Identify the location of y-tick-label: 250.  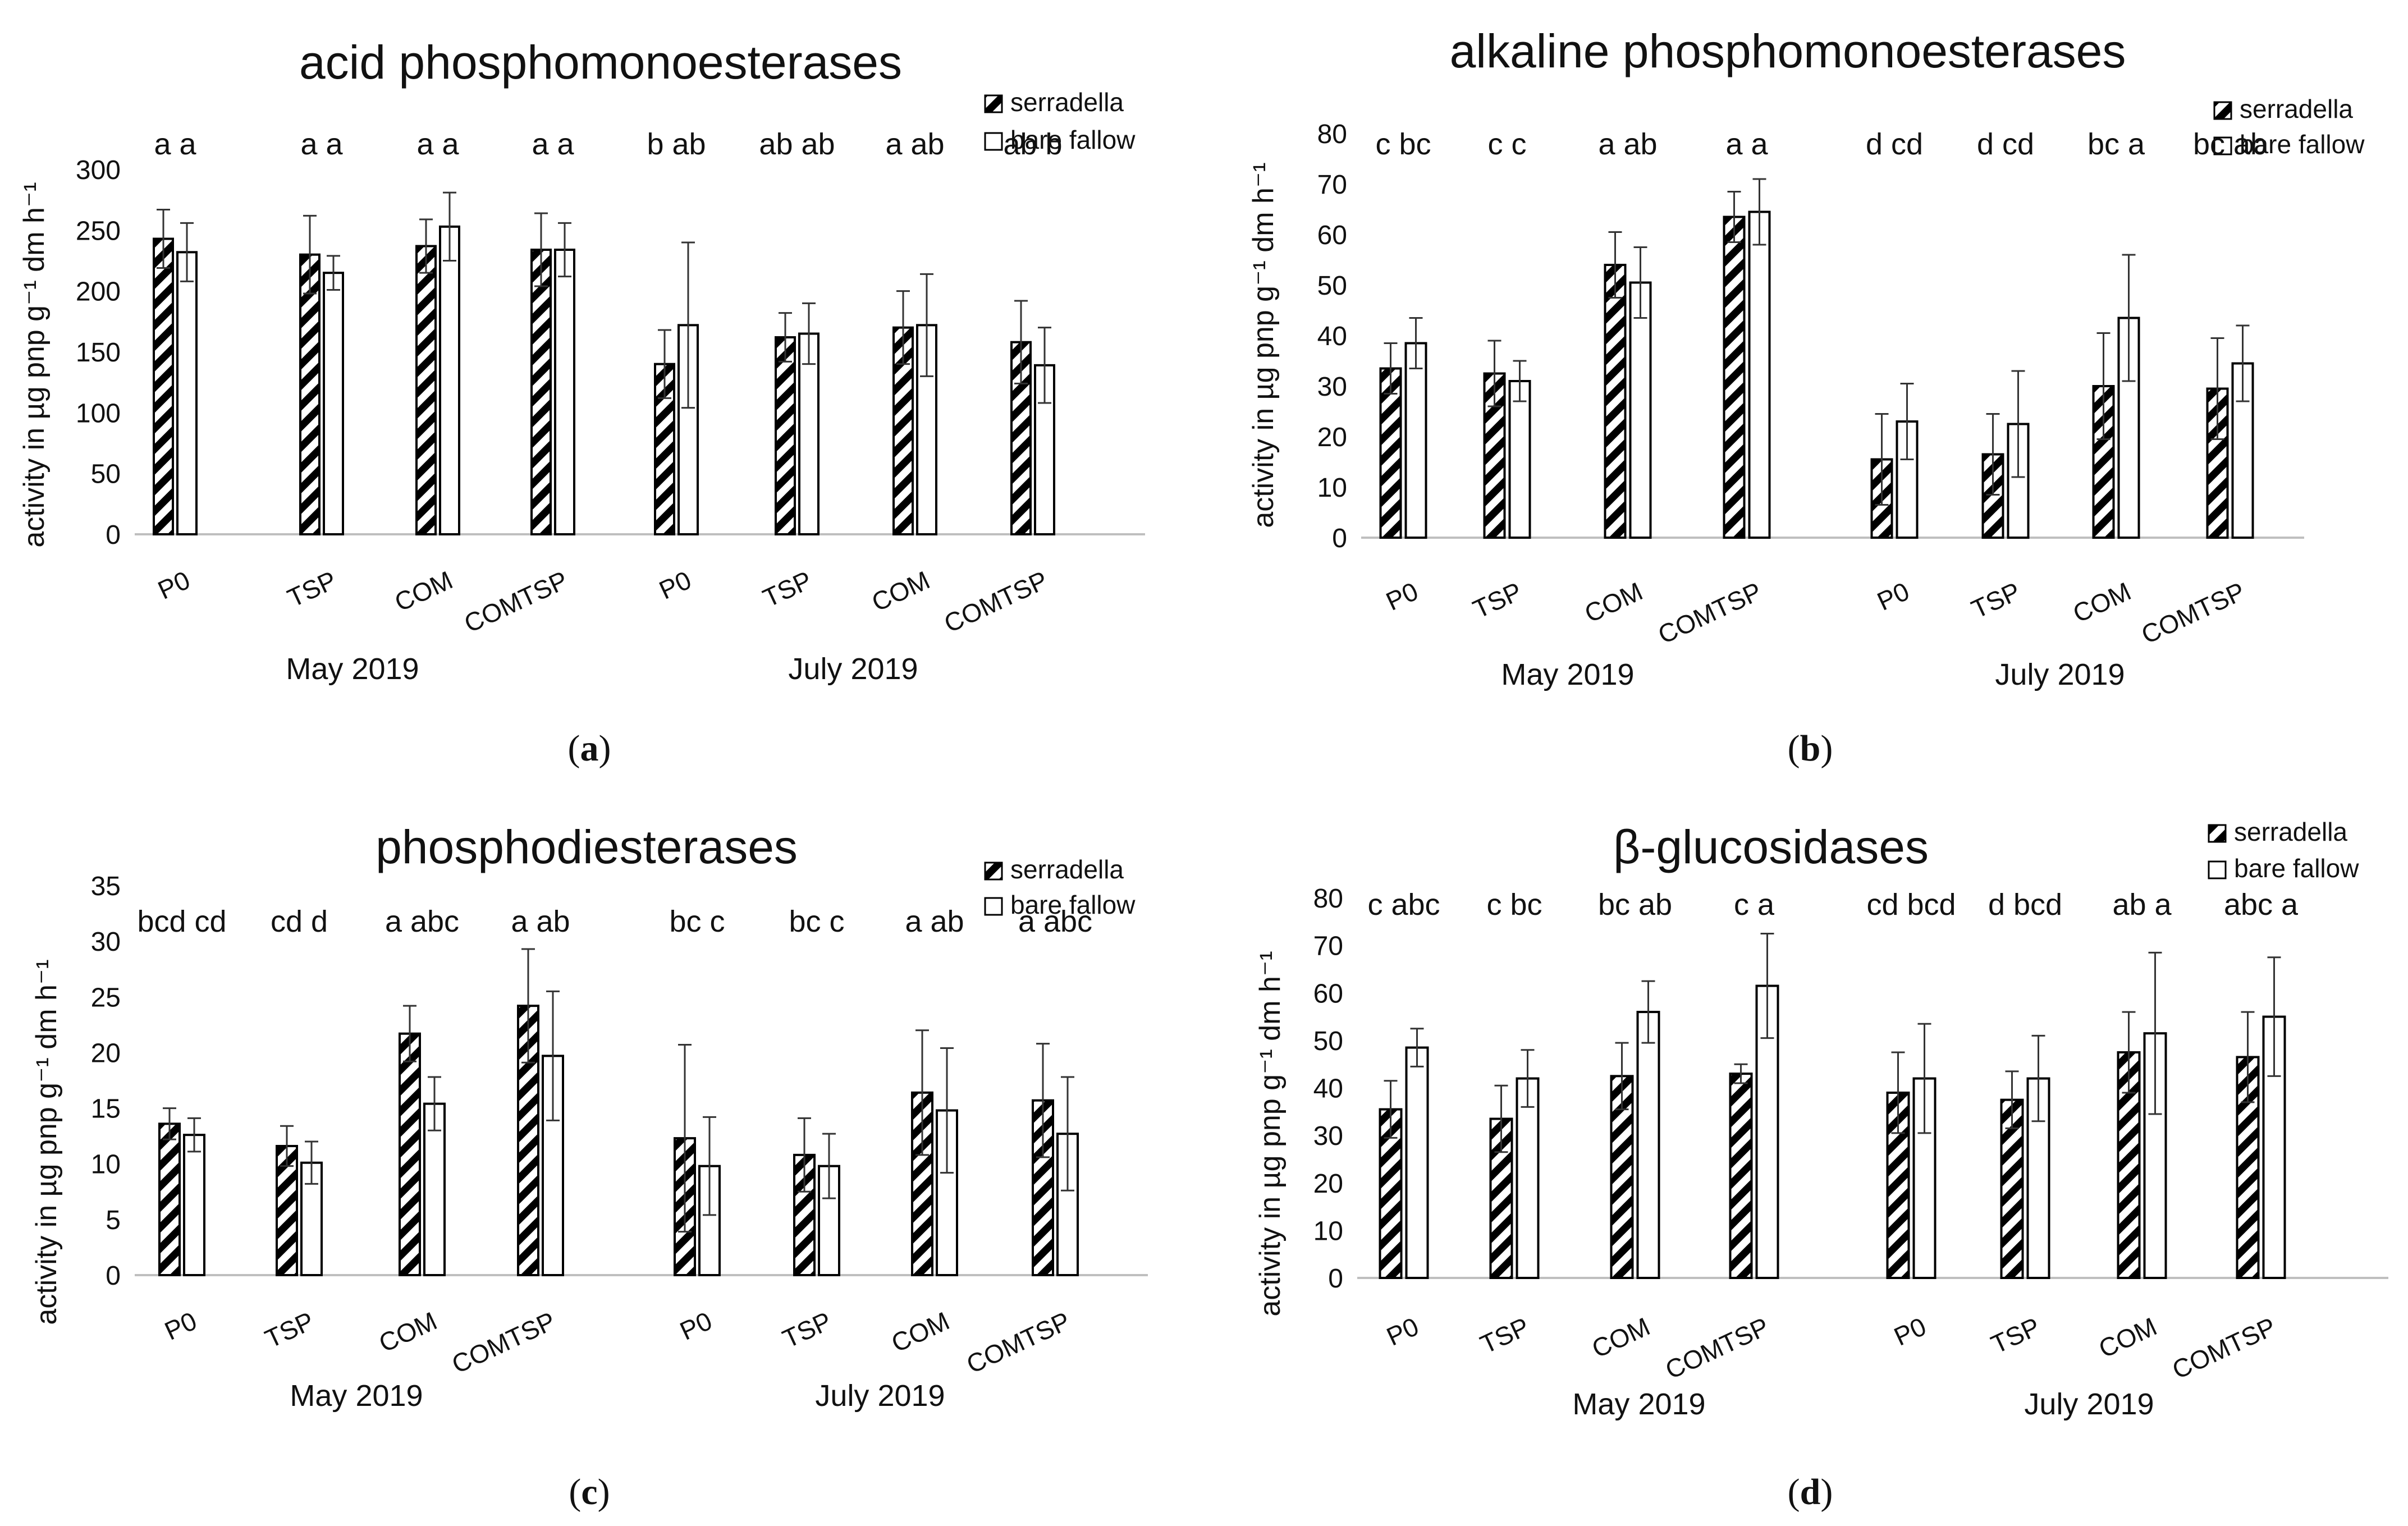
(99, 231).